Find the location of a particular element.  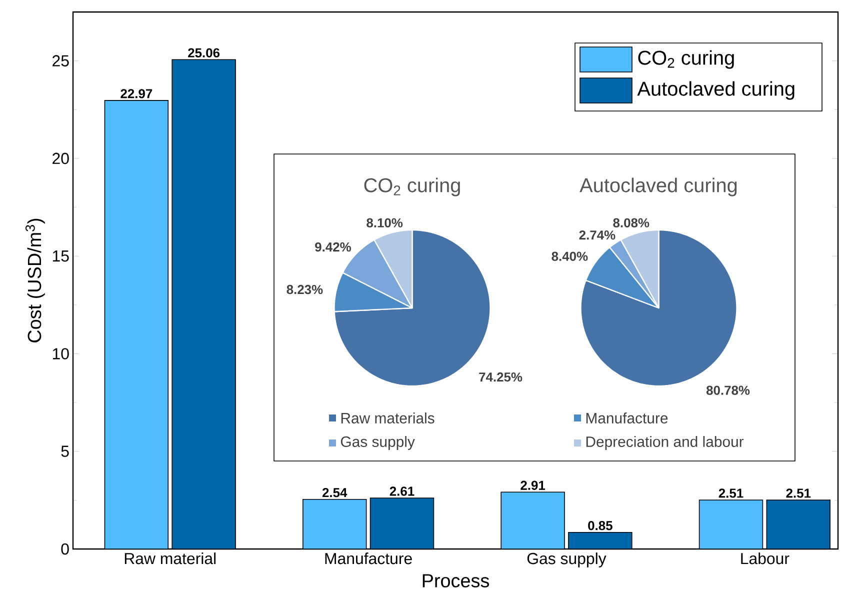

data-label: 8.08% is located at coordinates (631, 223).